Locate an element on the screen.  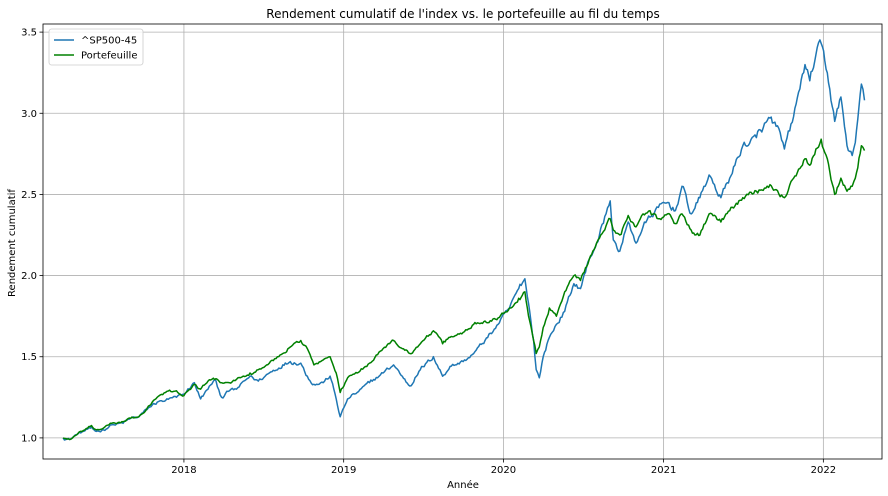
y-tick-label: 2.0 is located at coordinates (29, 276).